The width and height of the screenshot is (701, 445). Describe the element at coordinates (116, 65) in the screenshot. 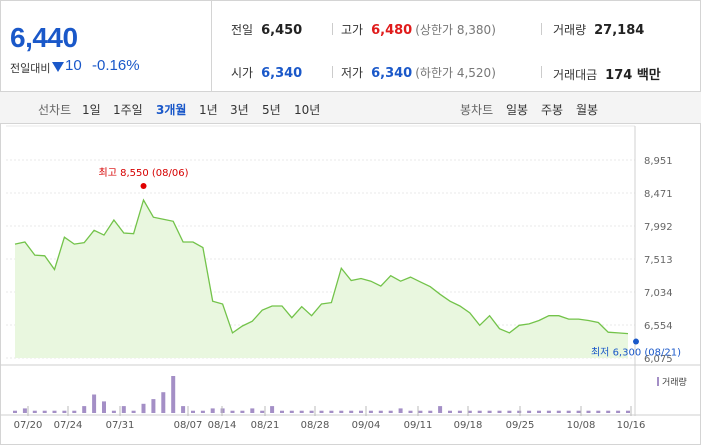

I see `change-rate: -0.16%` at that location.